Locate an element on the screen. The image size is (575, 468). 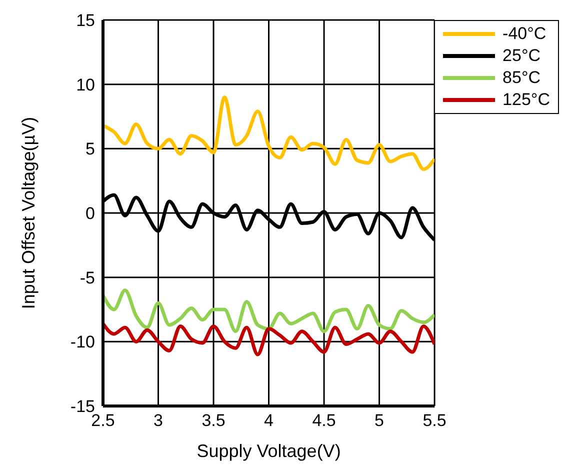
x-tick-label: 2.5 is located at coordinates (103, 420).